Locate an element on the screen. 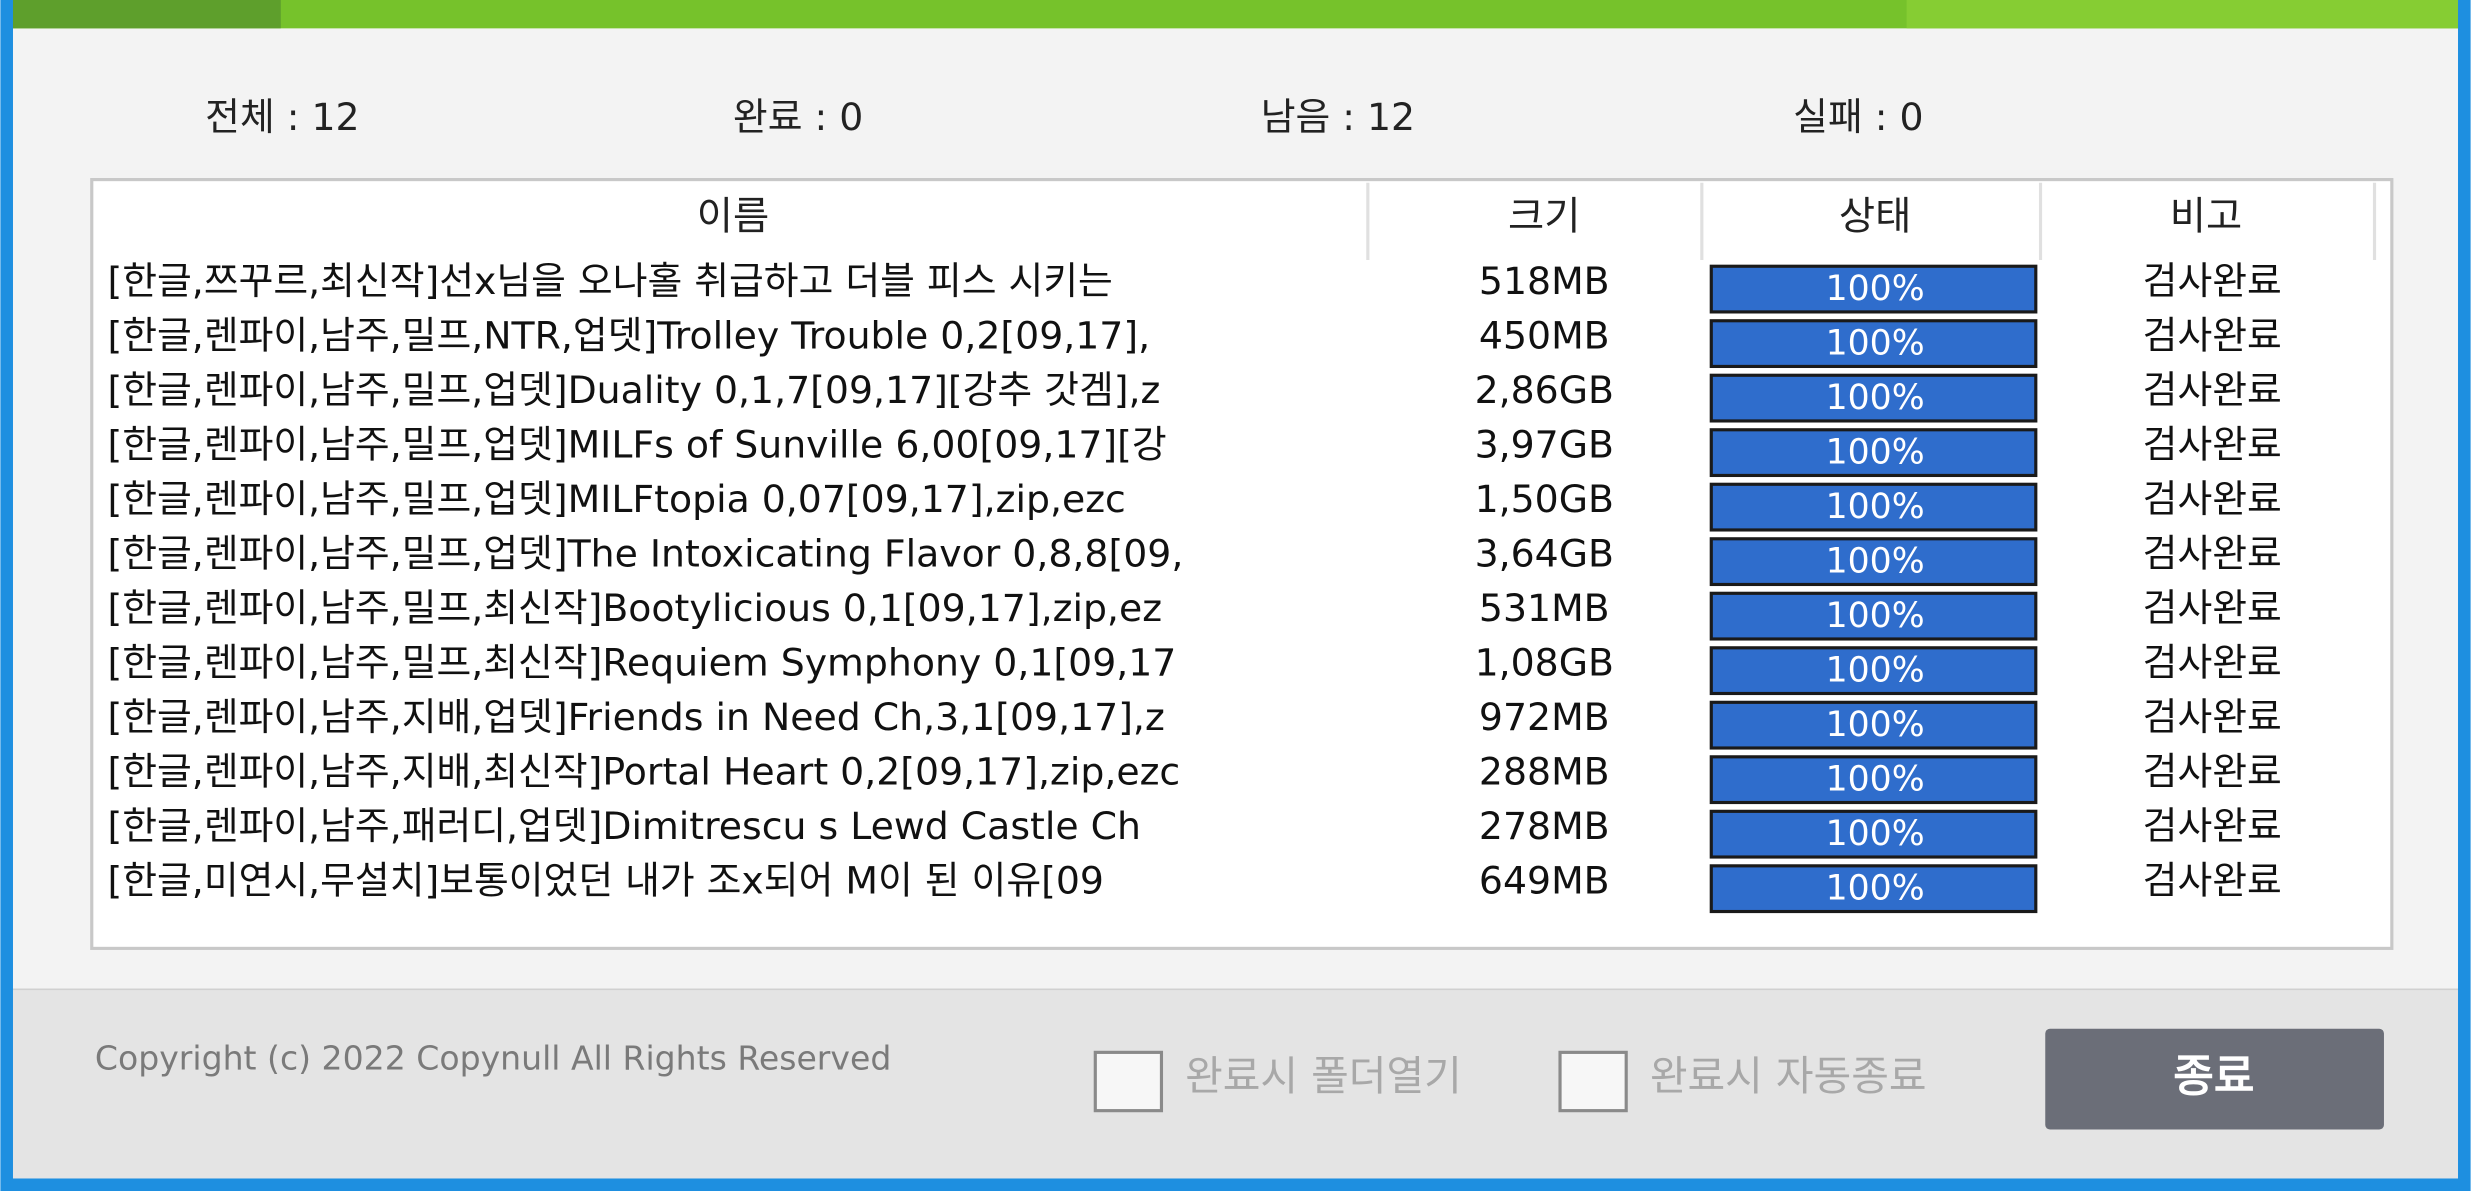 The height and width of the screenshot is (1195, 2471). close-button-label: 종료 is located at coordinates (2213, 1076).